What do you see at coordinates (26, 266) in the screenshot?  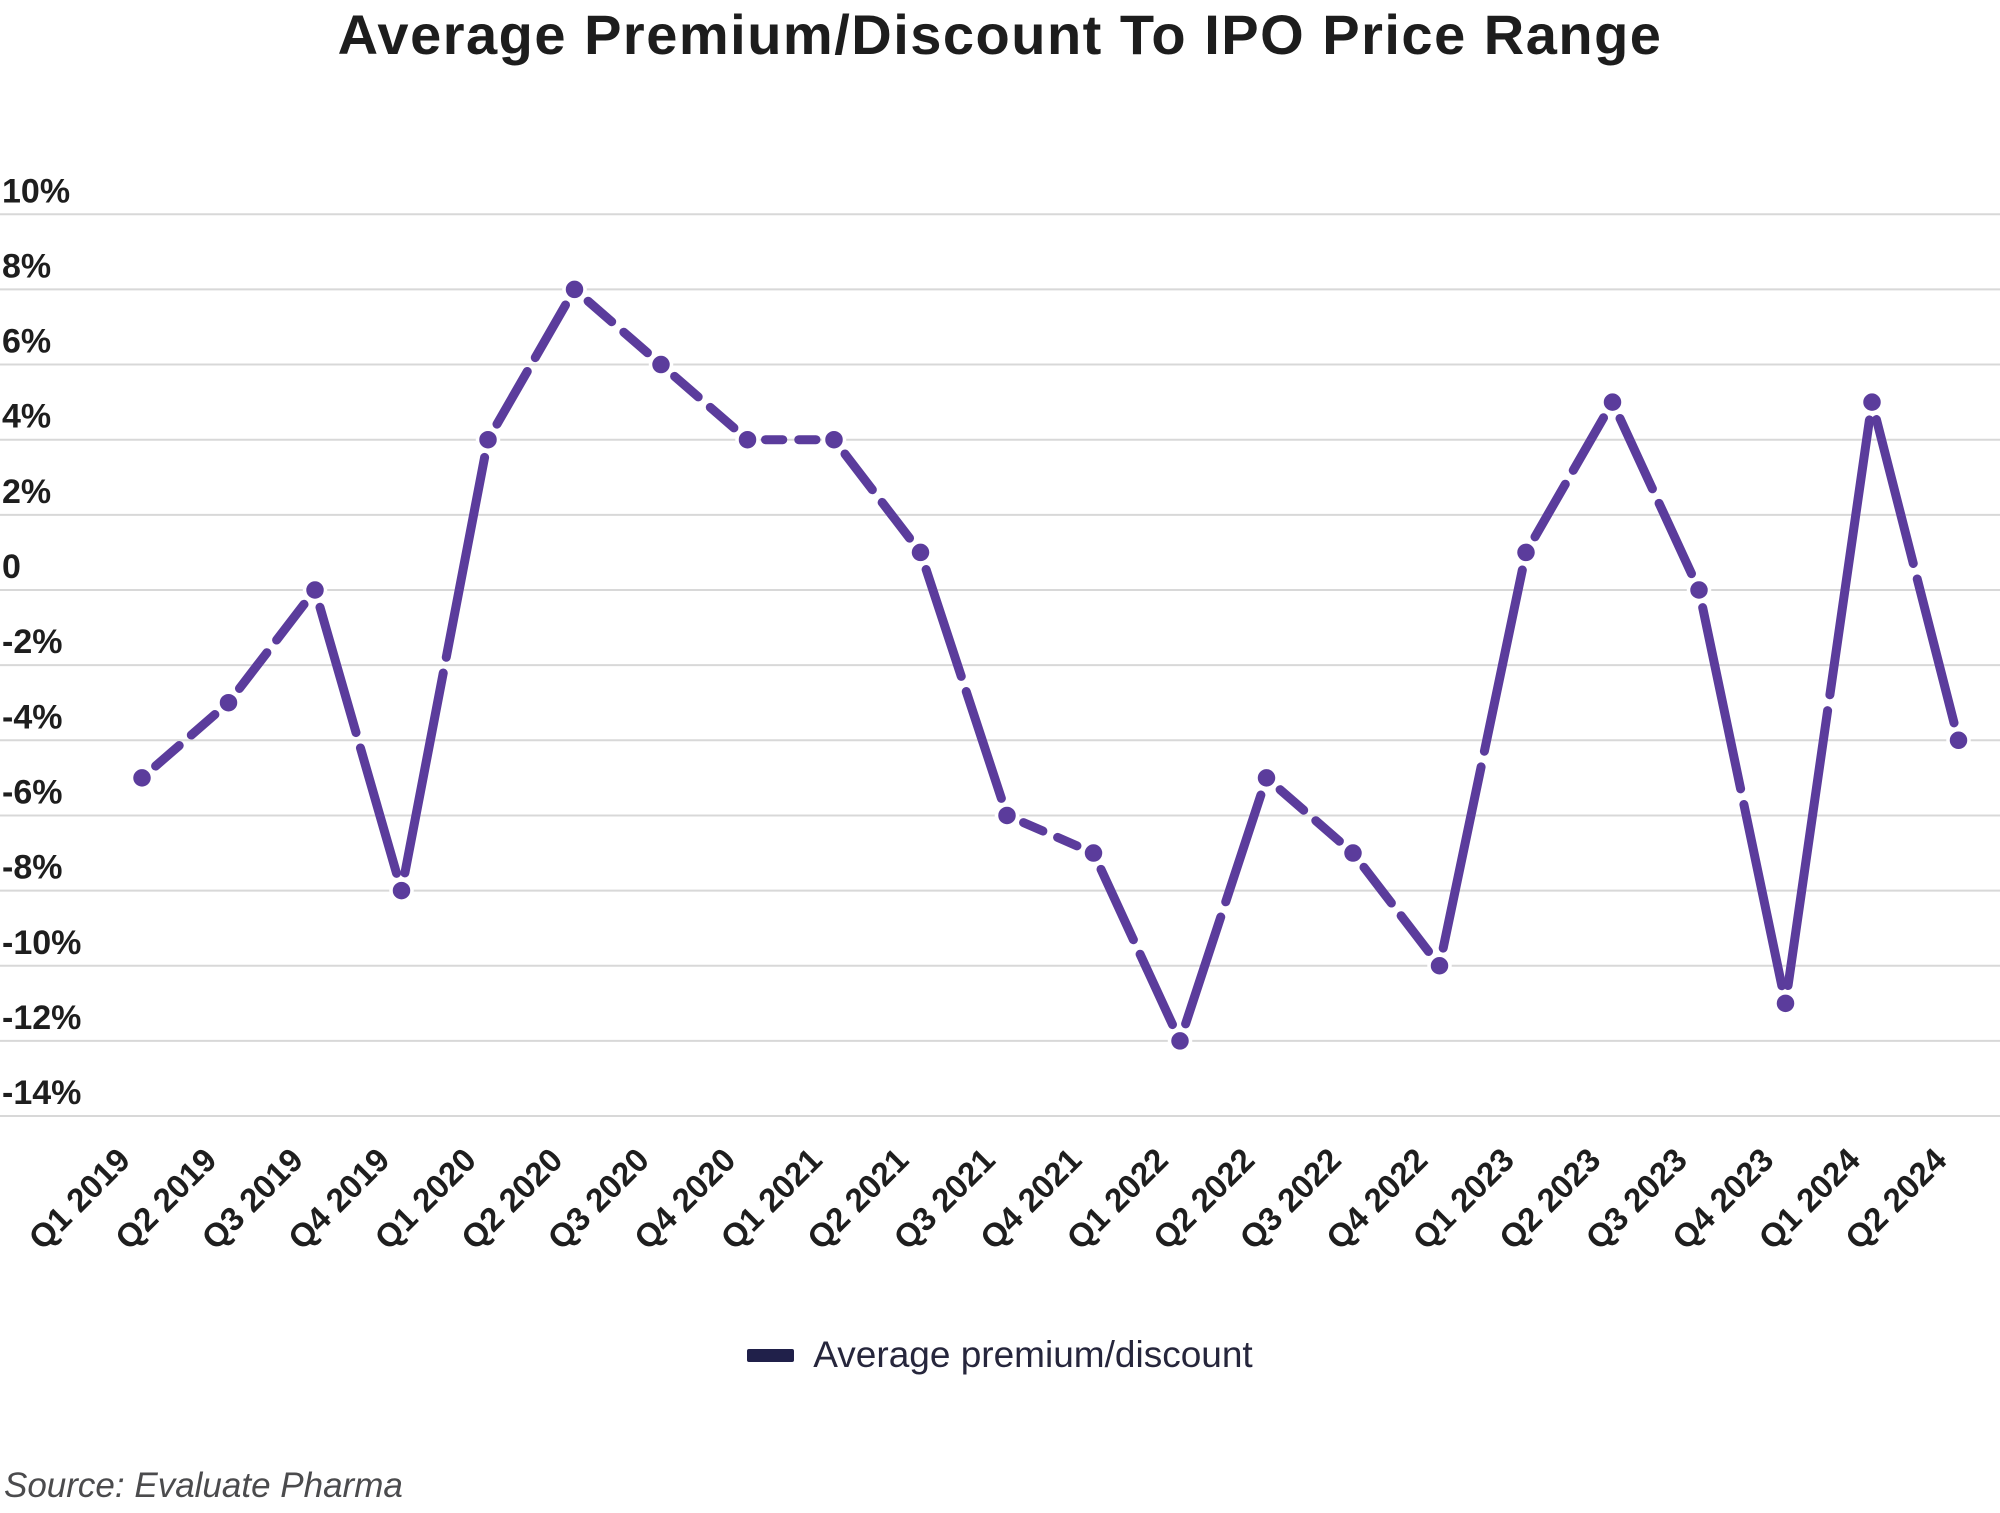 I see `y-tick-label: 8%` at bounding box center [26, 266].